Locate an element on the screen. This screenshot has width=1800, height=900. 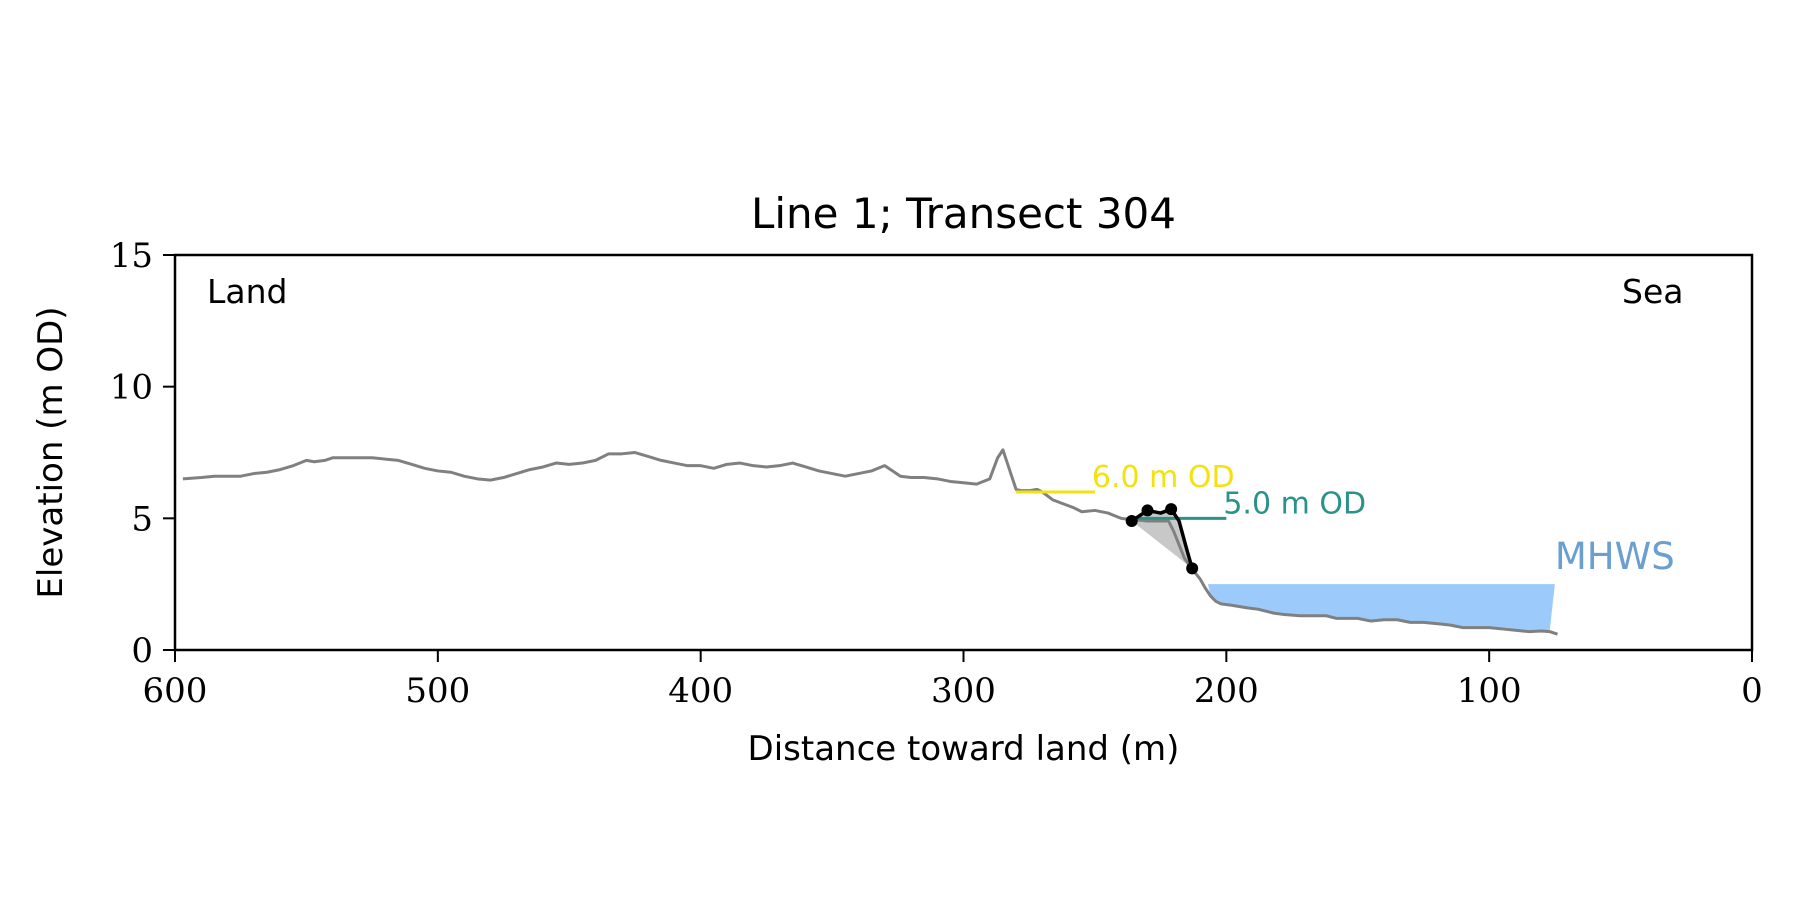
ref-line-label-1: 5.0 m OD is located at coordinates (1294, 503).